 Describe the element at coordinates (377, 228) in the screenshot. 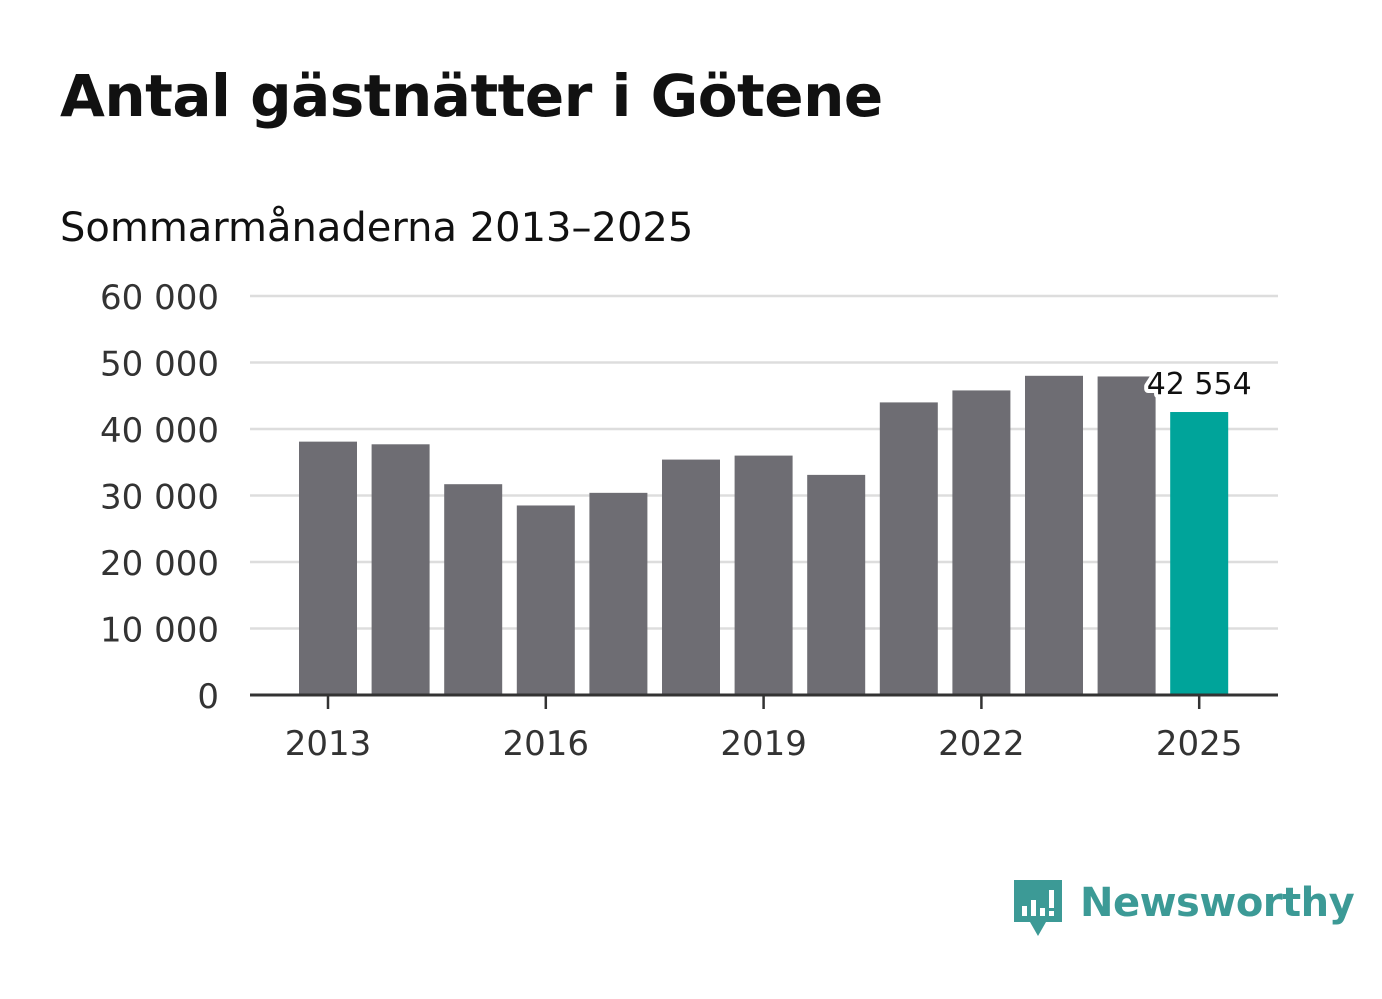

I see `chart-subtitle: Sommarmånaderna 2013–2025` at that location.